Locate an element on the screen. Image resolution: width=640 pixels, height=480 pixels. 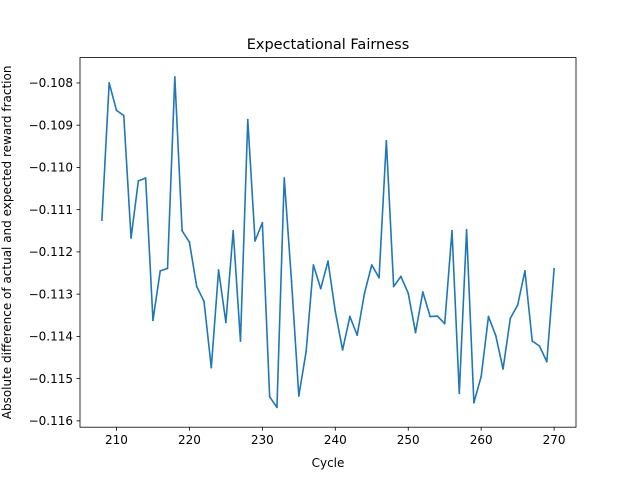
x-axis-ticks: 210 220 230 240 250 260 270 is located at coordinates (335, 437).